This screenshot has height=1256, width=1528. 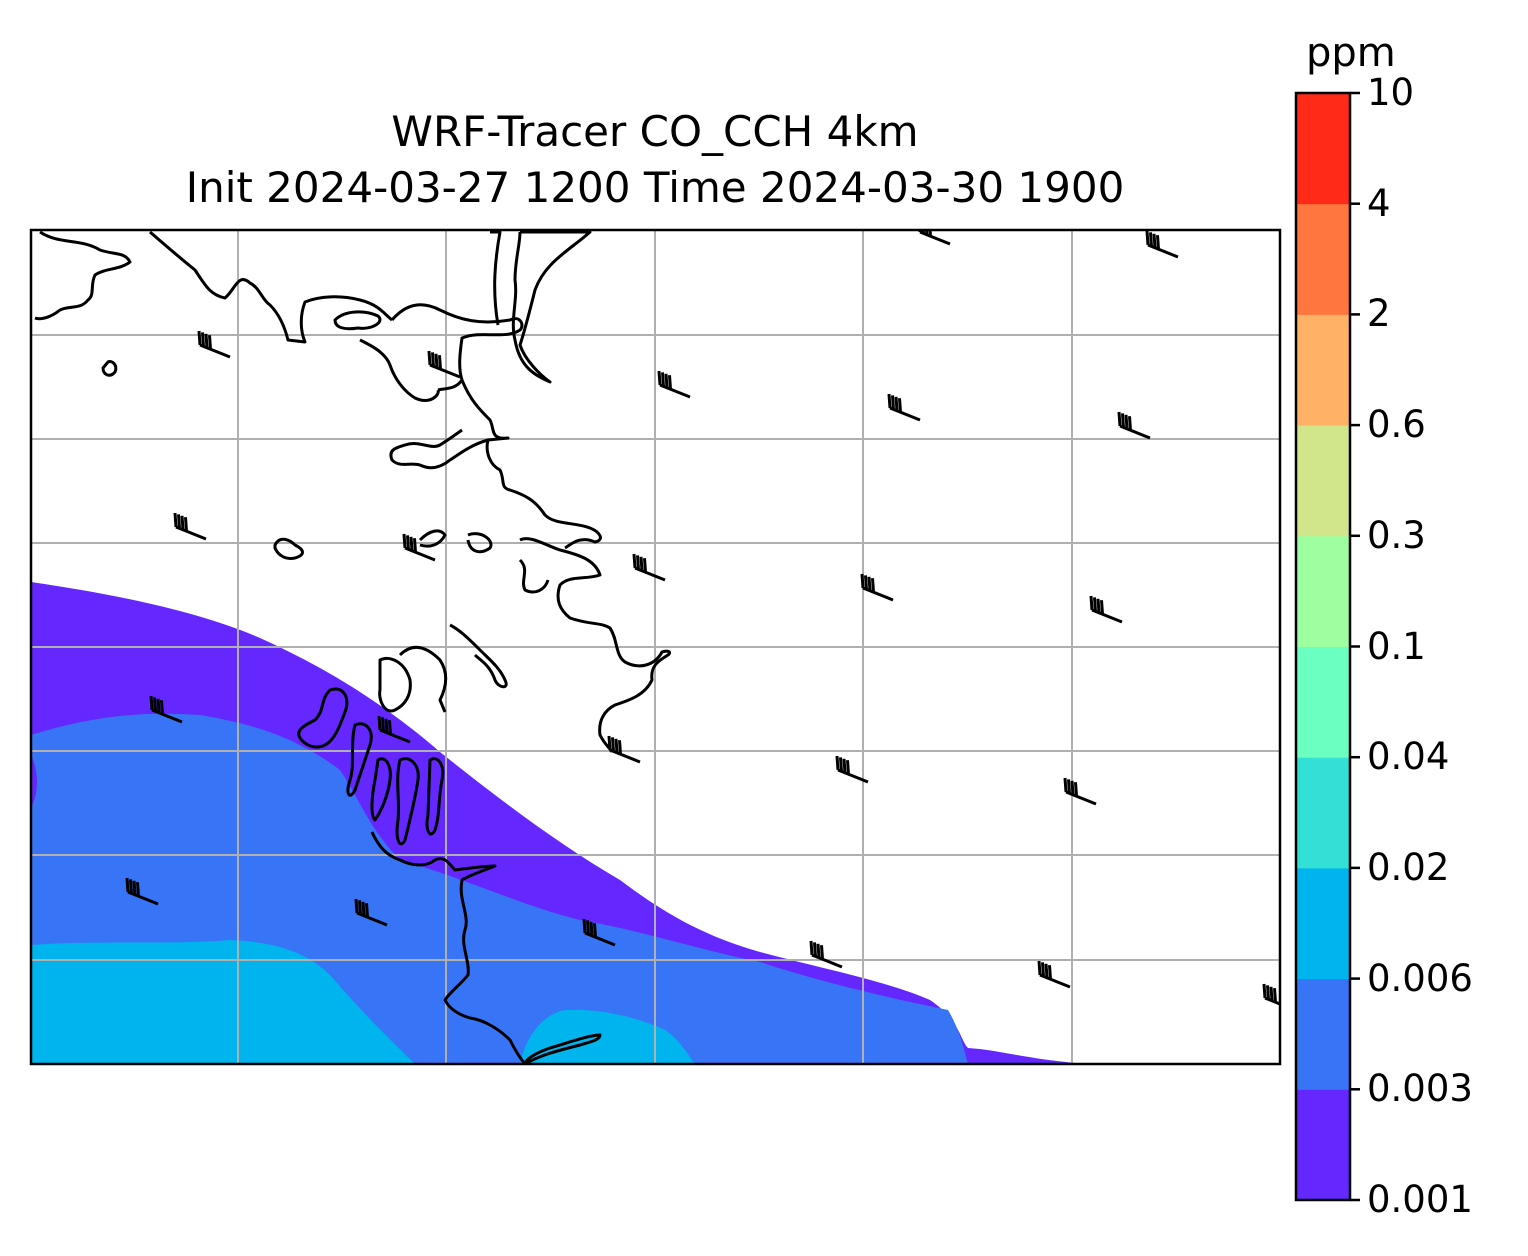 I want to click on title-line-1: WRF-Tracer CO_CCH 4km, so click(x=655, y=131).